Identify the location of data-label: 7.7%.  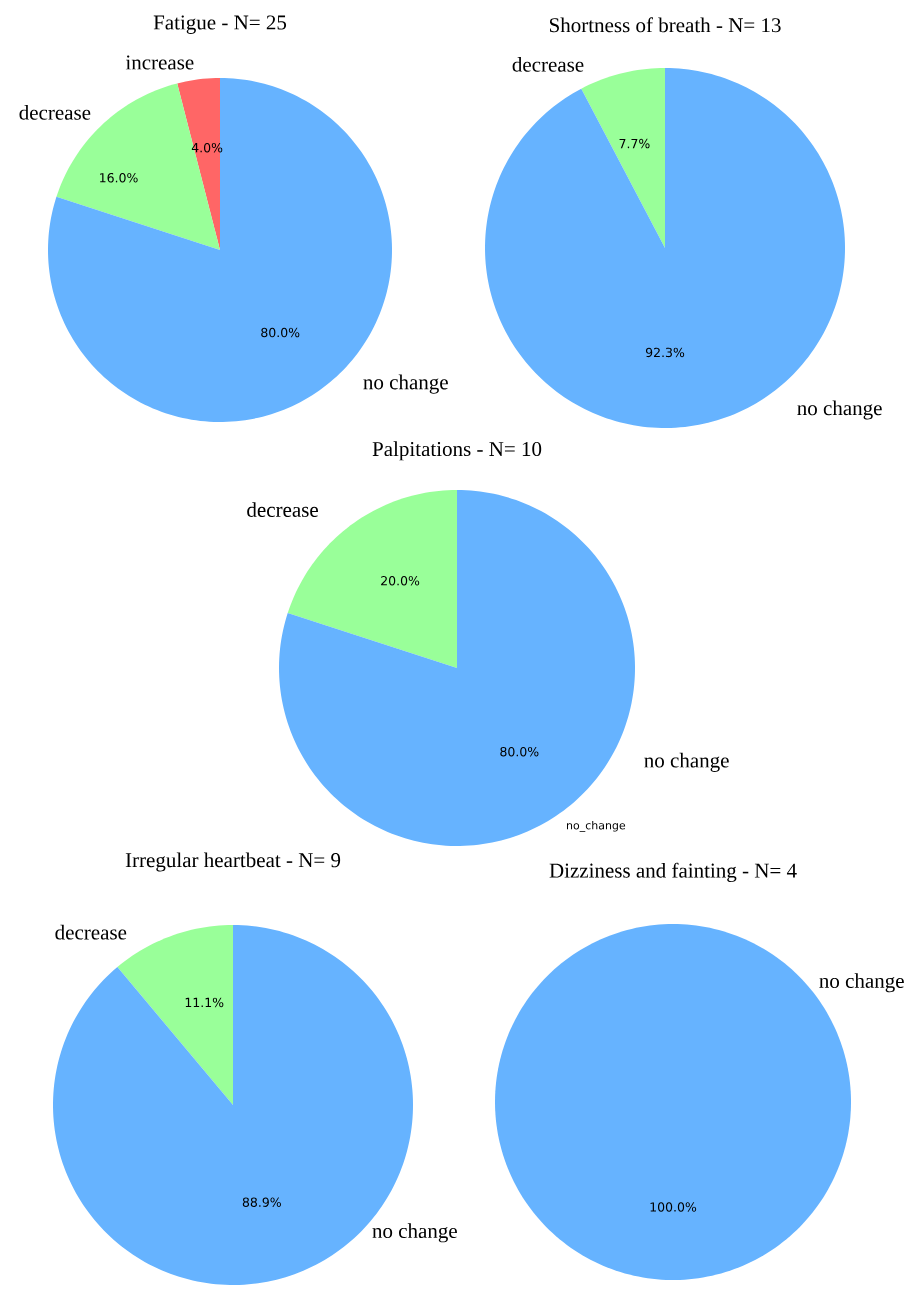
(634, 143).